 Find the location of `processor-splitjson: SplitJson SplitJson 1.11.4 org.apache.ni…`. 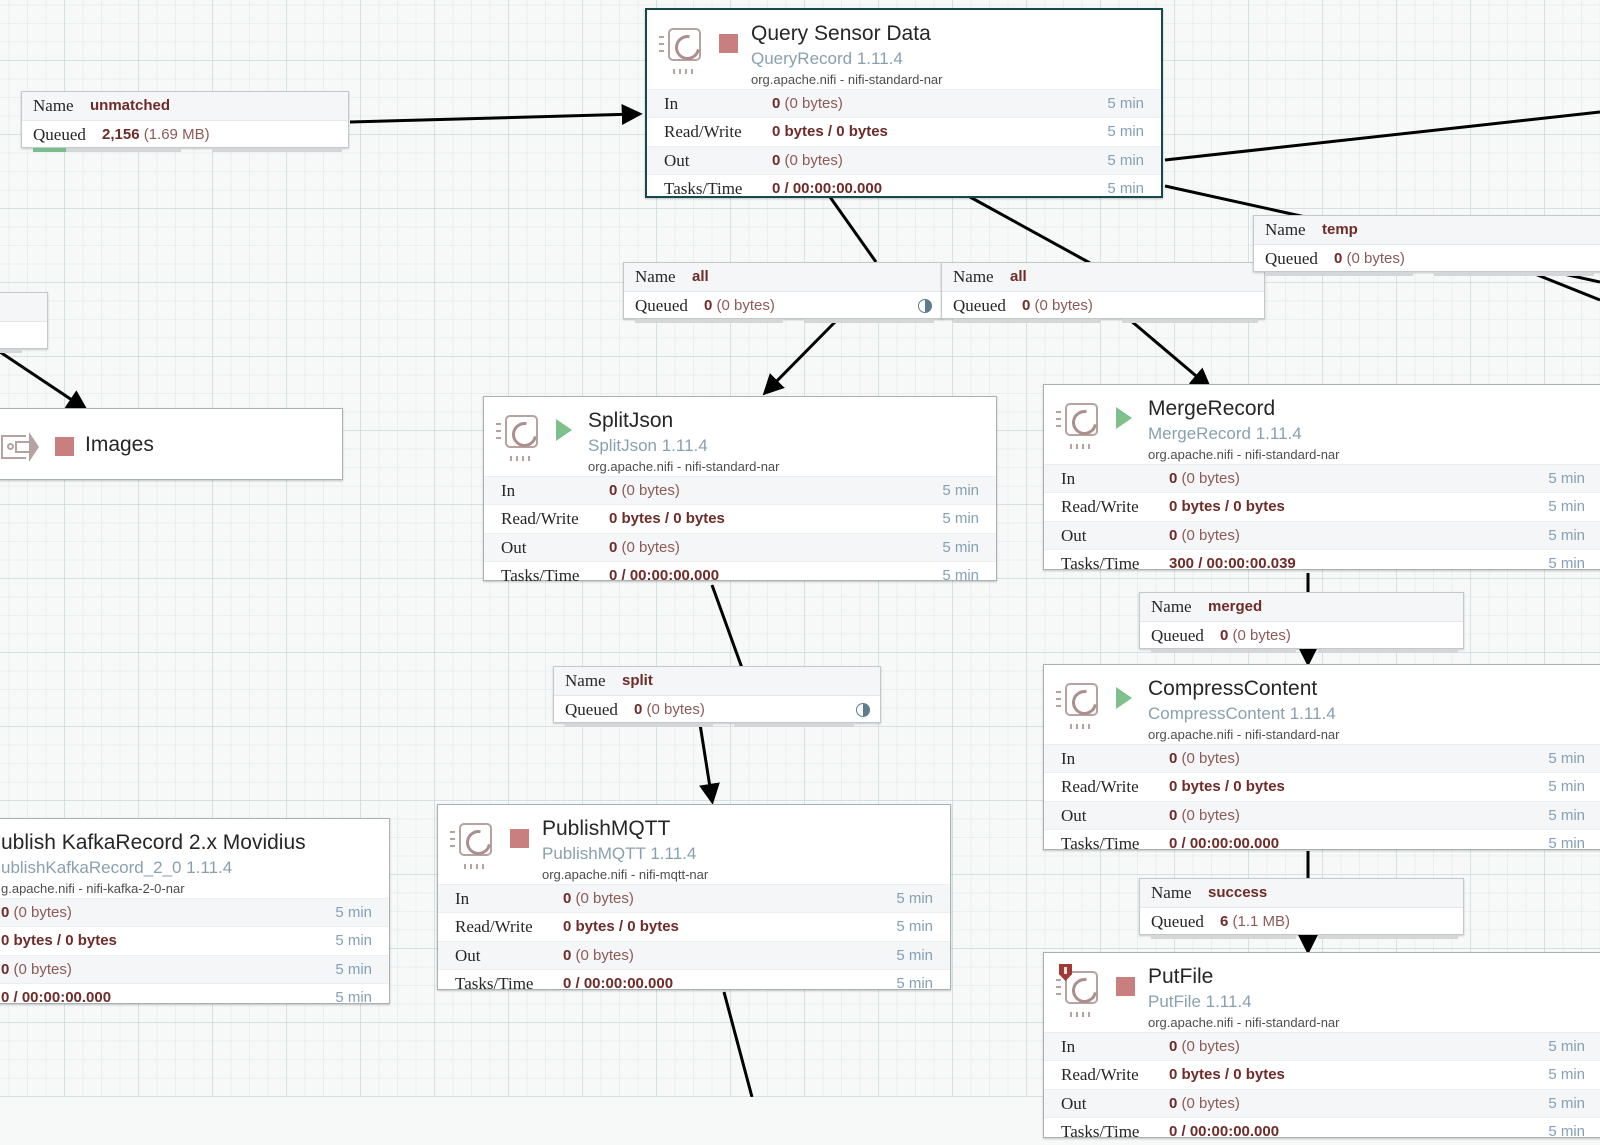

processor-splitjson: SplitJson SplitJson 1.11.4 org.apache.ni… is located at coordinates (740, 490).